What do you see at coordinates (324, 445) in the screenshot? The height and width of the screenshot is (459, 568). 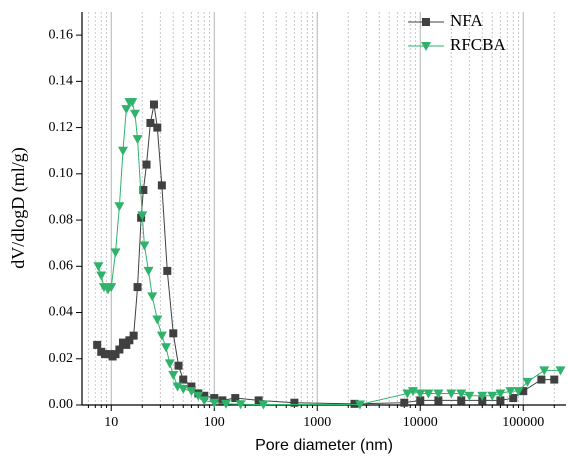 I see `x-axis-label: Pore diameter (nm)` at bounding box center [324, 445].